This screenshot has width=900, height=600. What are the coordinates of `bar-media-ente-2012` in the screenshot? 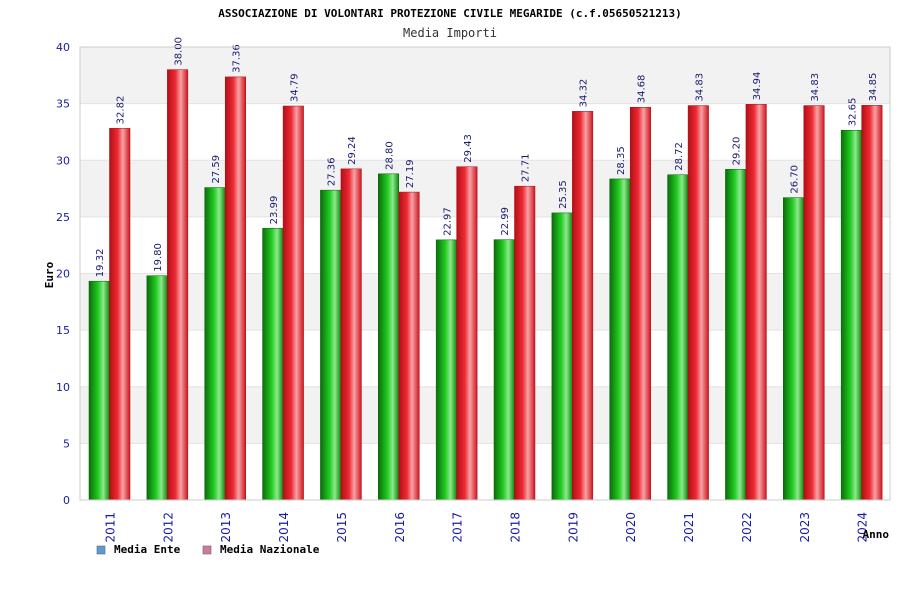 It's located at (157, 388).